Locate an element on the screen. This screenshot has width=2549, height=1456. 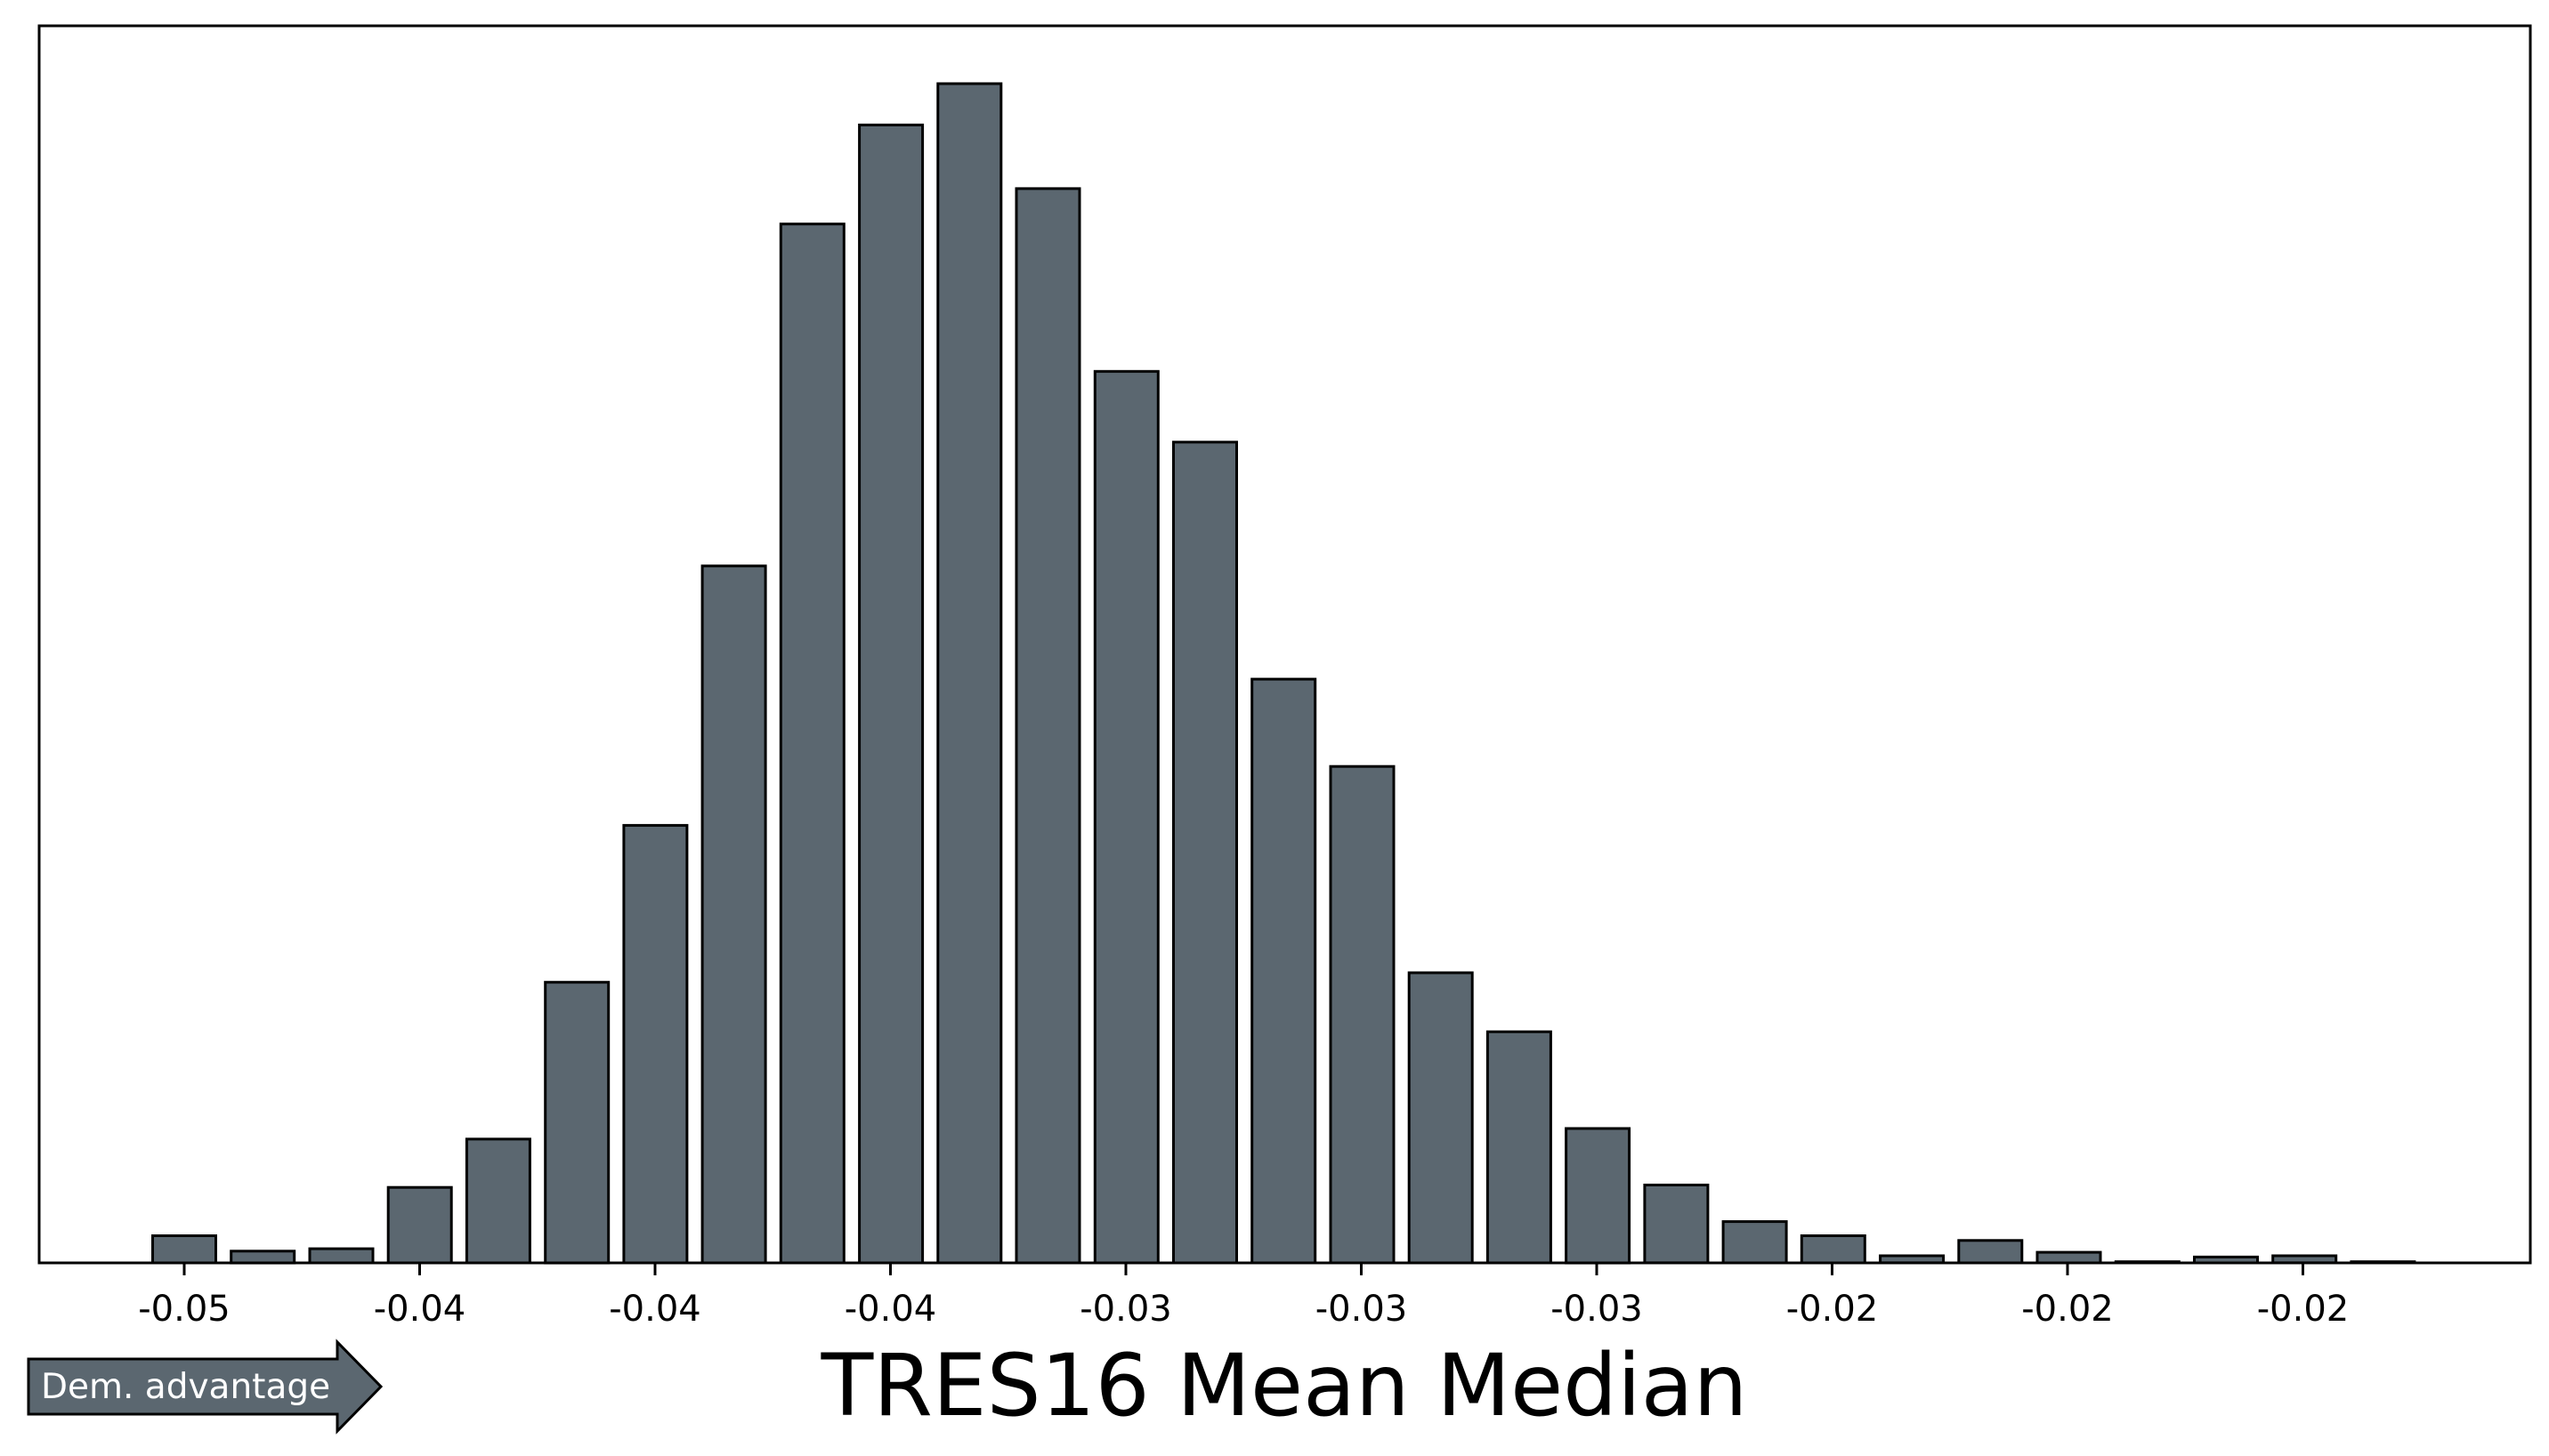
dem-advantage-badge: Dem. advantage is located at coordinates (206, 1387).